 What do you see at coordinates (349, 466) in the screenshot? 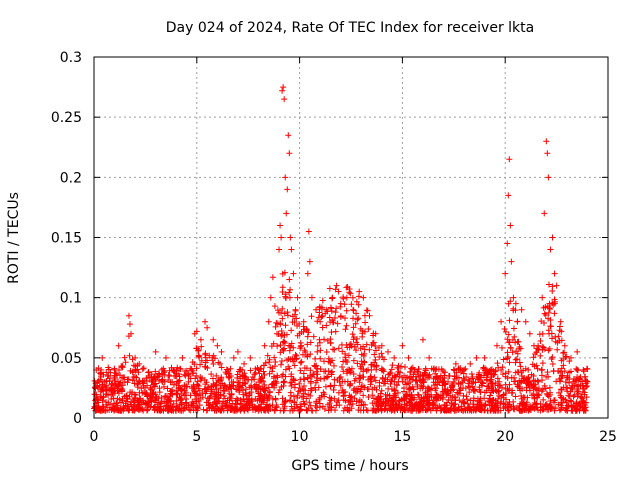
I see `x-axis-label: GPS time / hours` at bounding box center [349, 466].